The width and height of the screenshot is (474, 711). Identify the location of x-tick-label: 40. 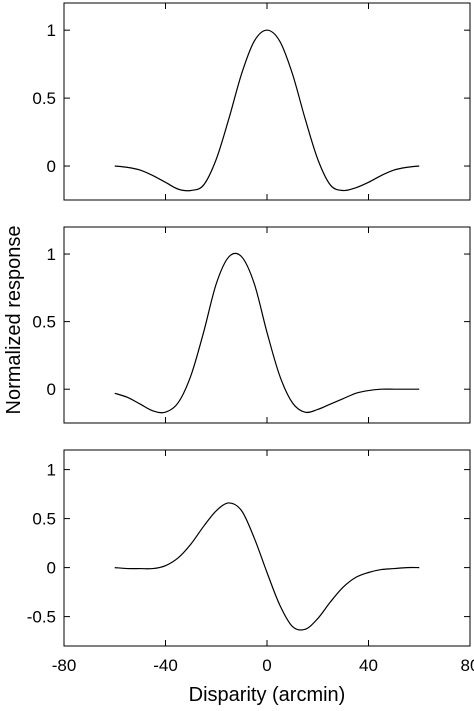
(368, 665).